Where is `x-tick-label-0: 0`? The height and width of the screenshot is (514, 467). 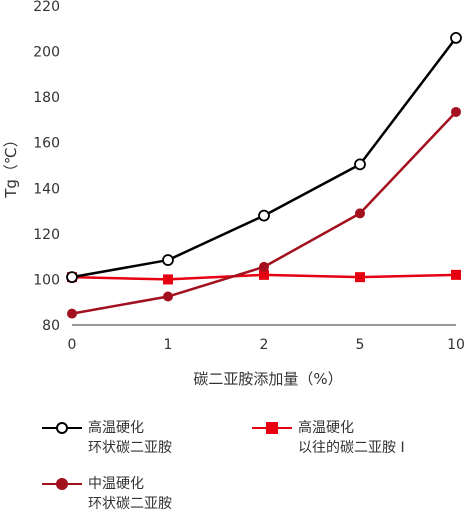 x-tick-label-0: 0 is located at coordinates (72, 345).